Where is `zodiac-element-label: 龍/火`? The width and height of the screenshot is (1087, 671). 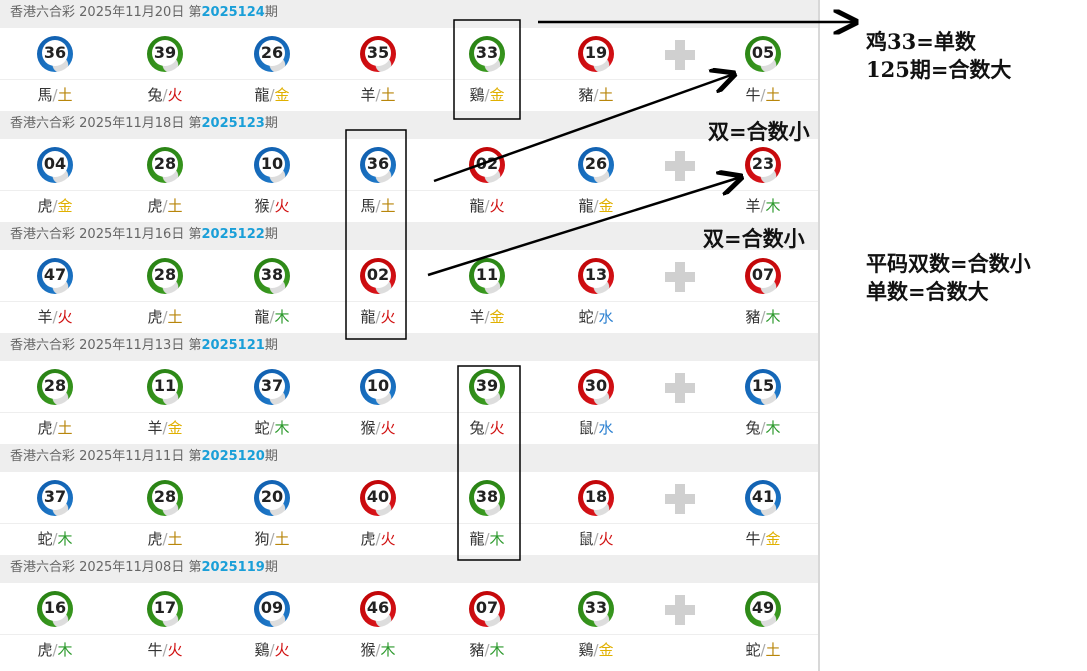 zodiac-element-label: 龍/火 is located at coordinates (487, 206).